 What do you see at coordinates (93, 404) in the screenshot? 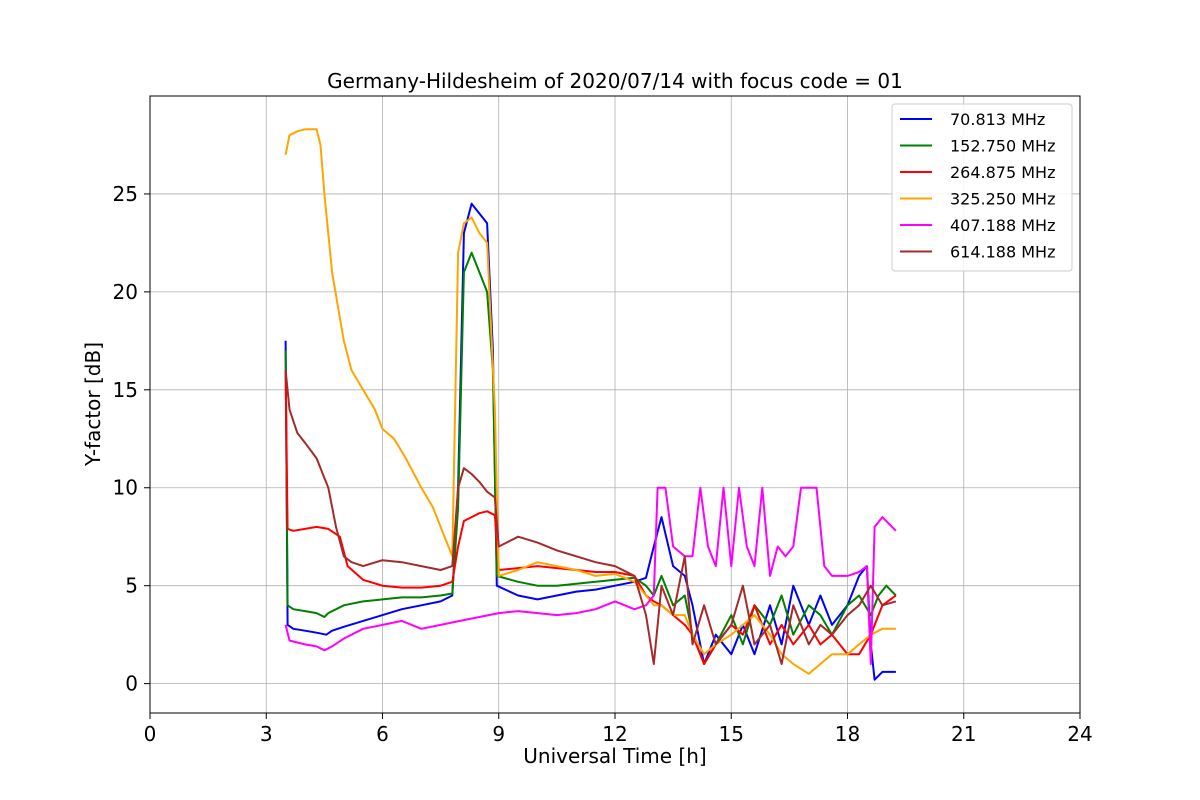
I see `y-axis-label: Y-factor [dB]` at bounding box center [93, 404].